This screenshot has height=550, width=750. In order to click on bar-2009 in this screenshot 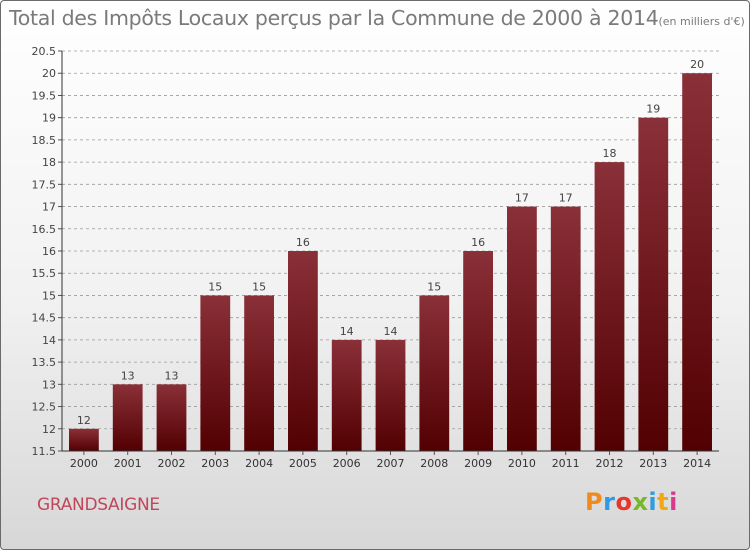, I will do `click(478, 351)`.